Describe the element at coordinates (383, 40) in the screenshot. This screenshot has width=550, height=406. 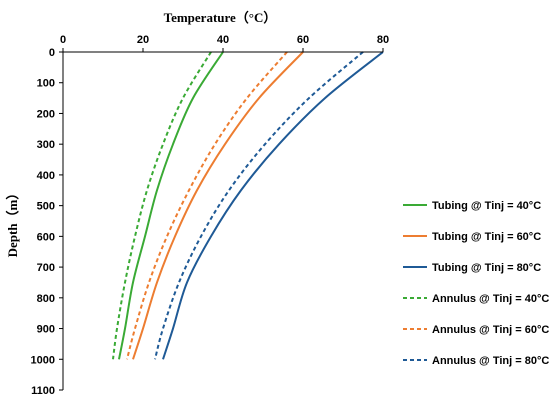
I see `x-tick-label: 80` at that location.